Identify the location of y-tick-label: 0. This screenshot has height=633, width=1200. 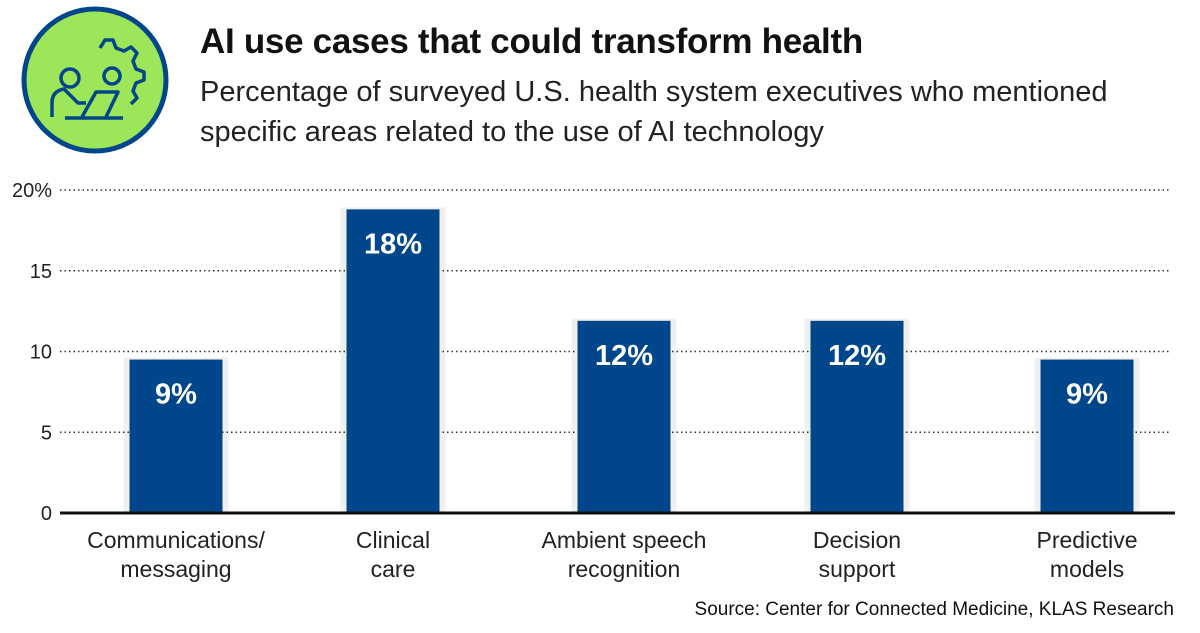
(46, 514).